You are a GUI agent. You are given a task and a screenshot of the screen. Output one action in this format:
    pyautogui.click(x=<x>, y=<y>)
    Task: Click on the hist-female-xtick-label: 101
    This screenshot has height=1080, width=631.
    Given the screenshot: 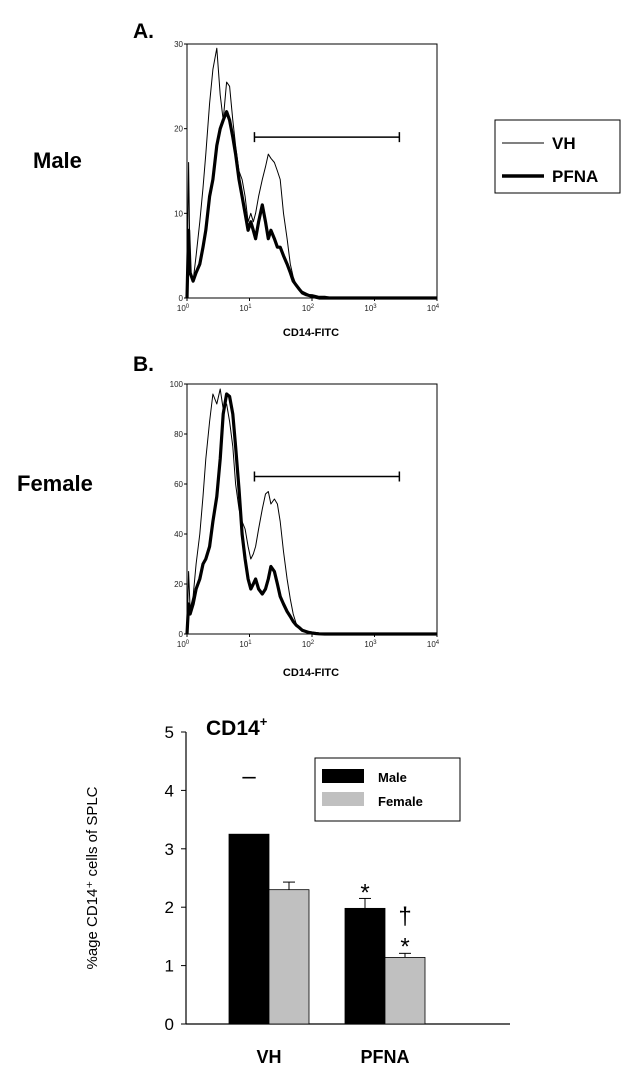 What is the action you would take?
    pyautogui.click(x=245, y=644)
    